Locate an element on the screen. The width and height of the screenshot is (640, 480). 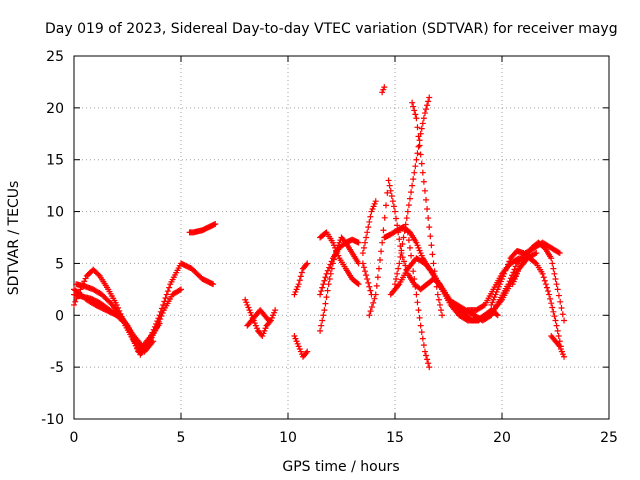
series-track-r is located at coordinates (427, 209).